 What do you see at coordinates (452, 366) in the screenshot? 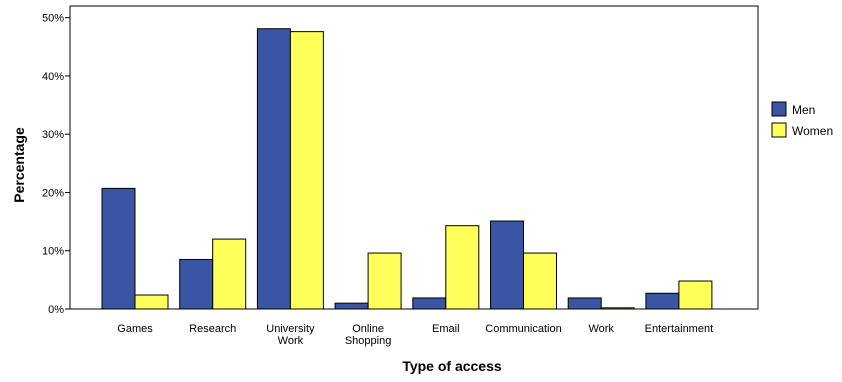
I see `x-axis-title: Type of access` at bounding box center [452, 366].